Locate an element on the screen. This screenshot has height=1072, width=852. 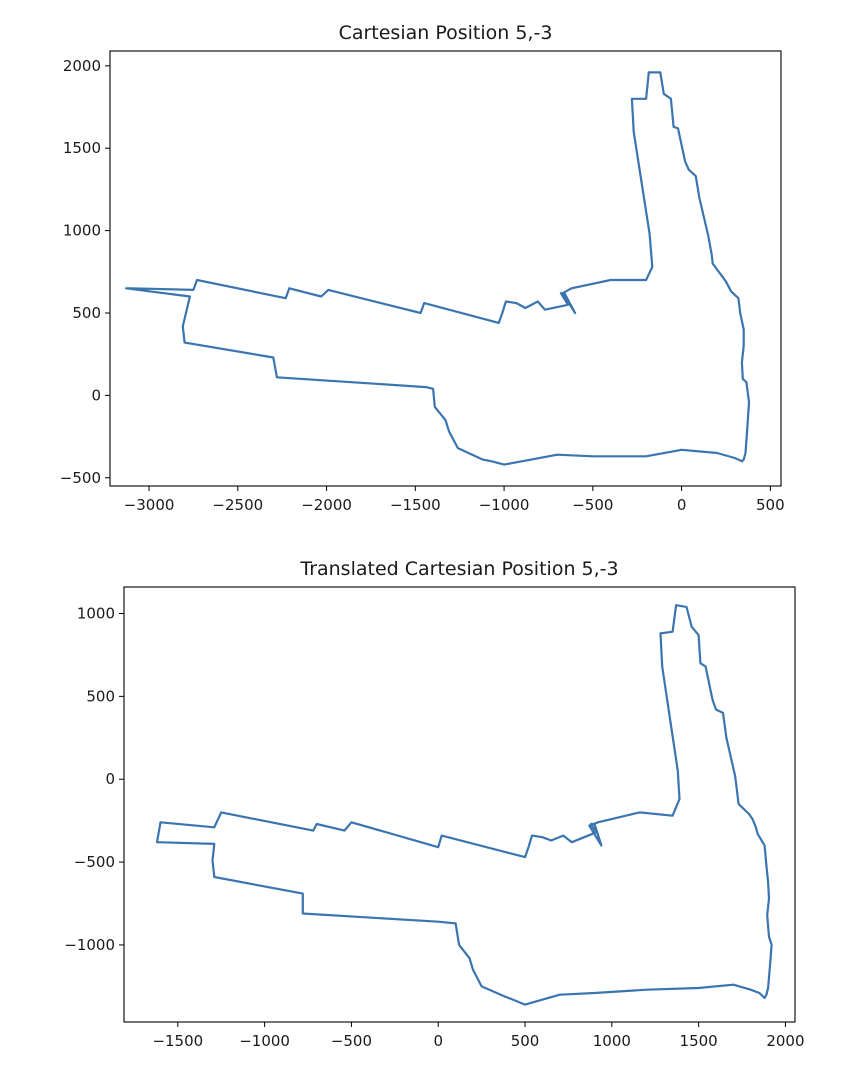
chart-1-y-tick-label: −500 is located at coordinates (80, 478).